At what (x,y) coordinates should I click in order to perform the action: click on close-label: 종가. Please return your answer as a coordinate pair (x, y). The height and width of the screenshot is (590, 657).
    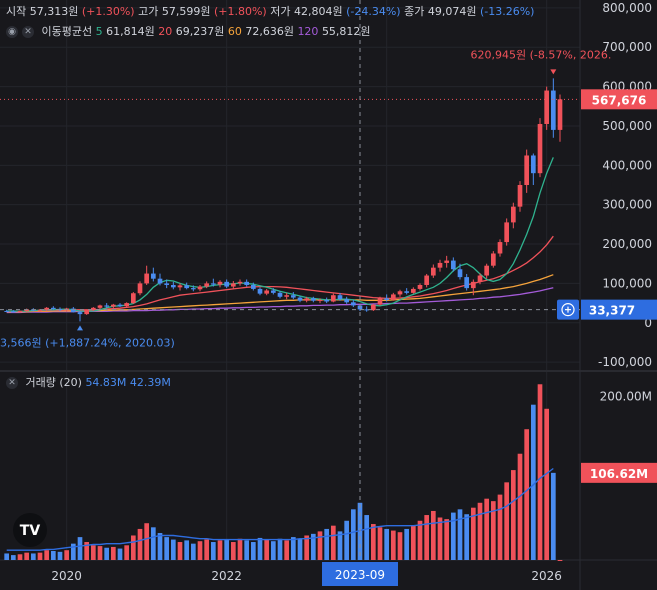
    Looking at the image, I should click on (414, 11).